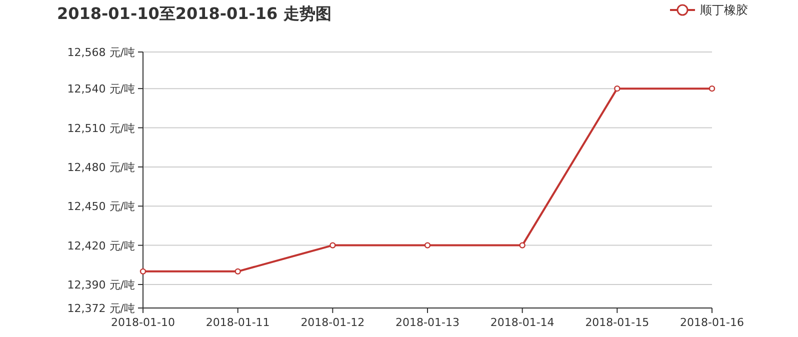 Image resolution: width=798 pixels, height=337 pixels. What do you see at coordinates (194, 13) in the screenshot?
I see `chart-title: 2018-01-10至2018-01-16 走势图` at bounding box center [194, 13].